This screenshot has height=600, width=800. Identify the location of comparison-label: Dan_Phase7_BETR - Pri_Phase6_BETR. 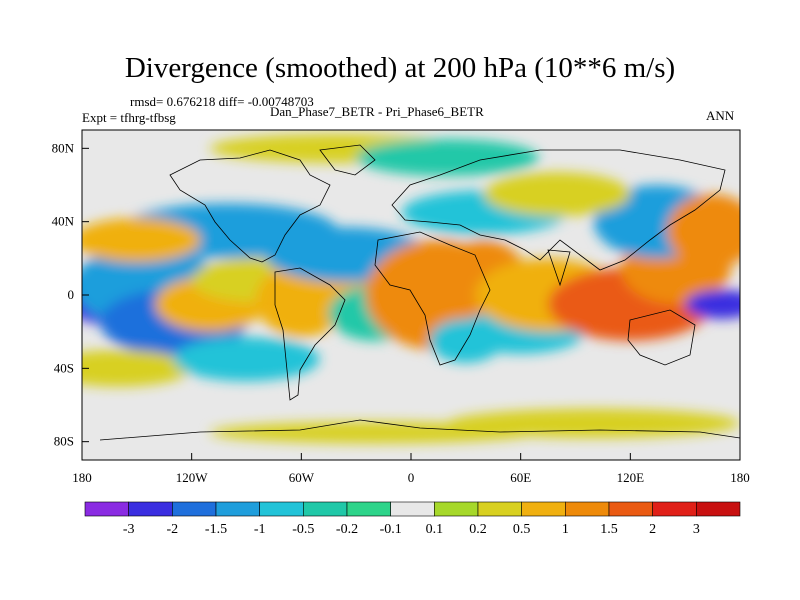
(377, 111).